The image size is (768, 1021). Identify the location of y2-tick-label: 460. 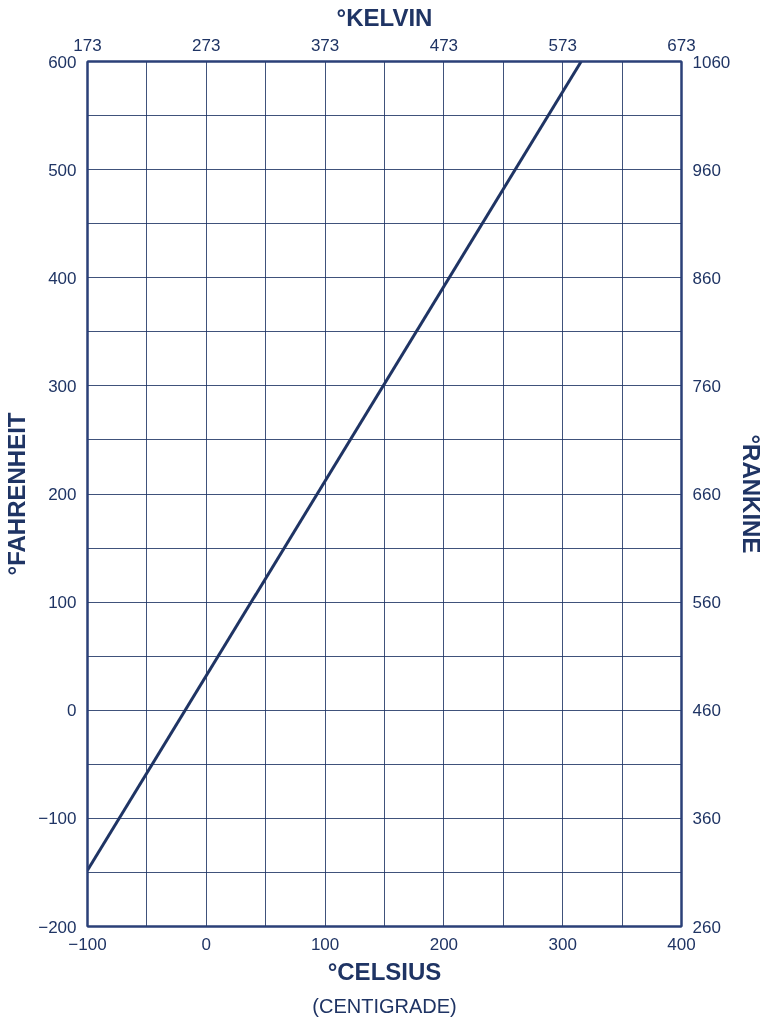
(706, 711).